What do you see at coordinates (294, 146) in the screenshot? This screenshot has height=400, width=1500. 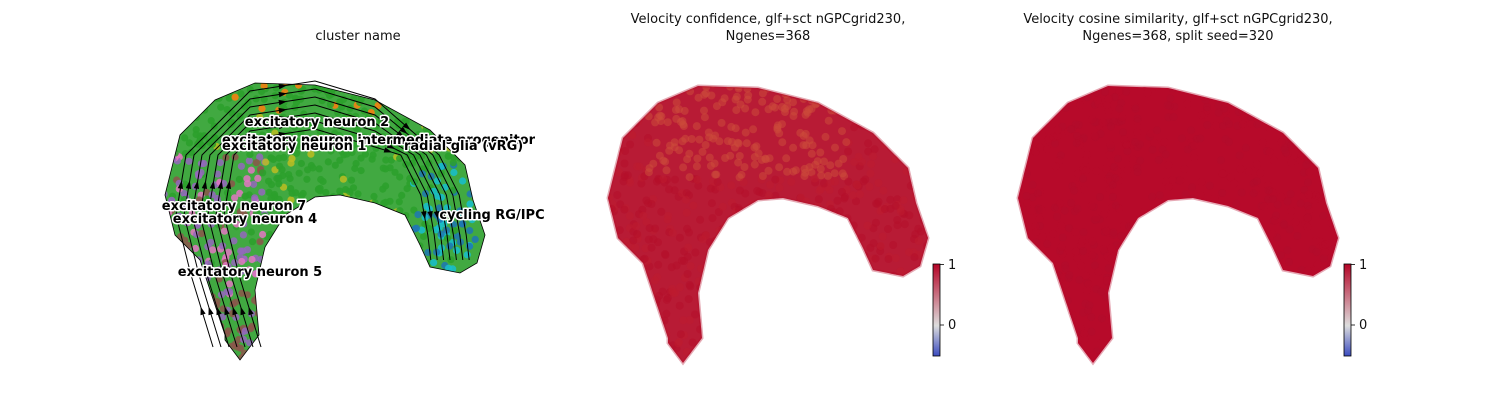 I see `cluster-label: excitatory neuron 1` at bounding box center [294, 146].